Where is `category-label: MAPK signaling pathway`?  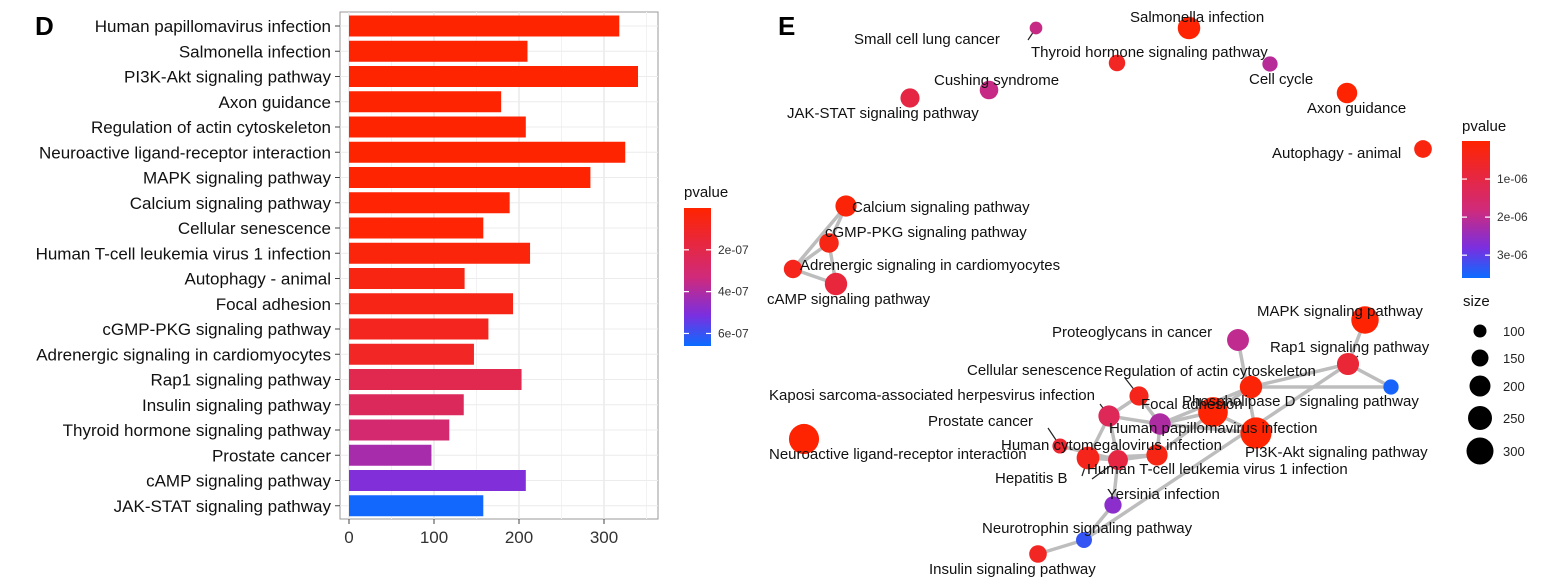 category-label: MAPK signaling pathway is located at coordinates (237, 178).